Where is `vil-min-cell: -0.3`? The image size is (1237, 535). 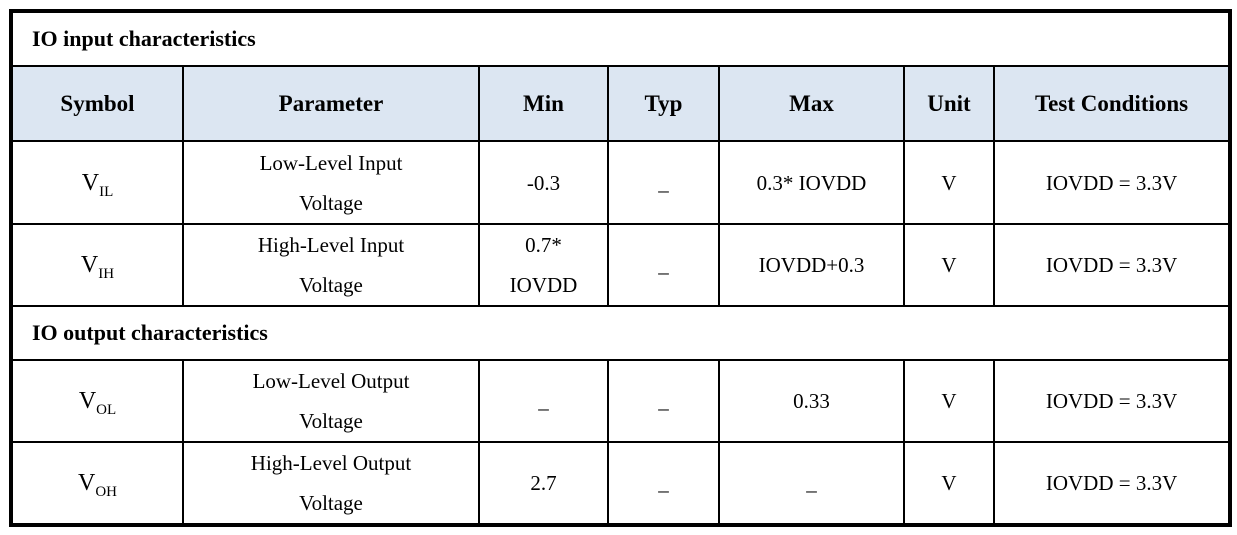
vil-min-cell: -0.3 is located at coordinates (543, 182).